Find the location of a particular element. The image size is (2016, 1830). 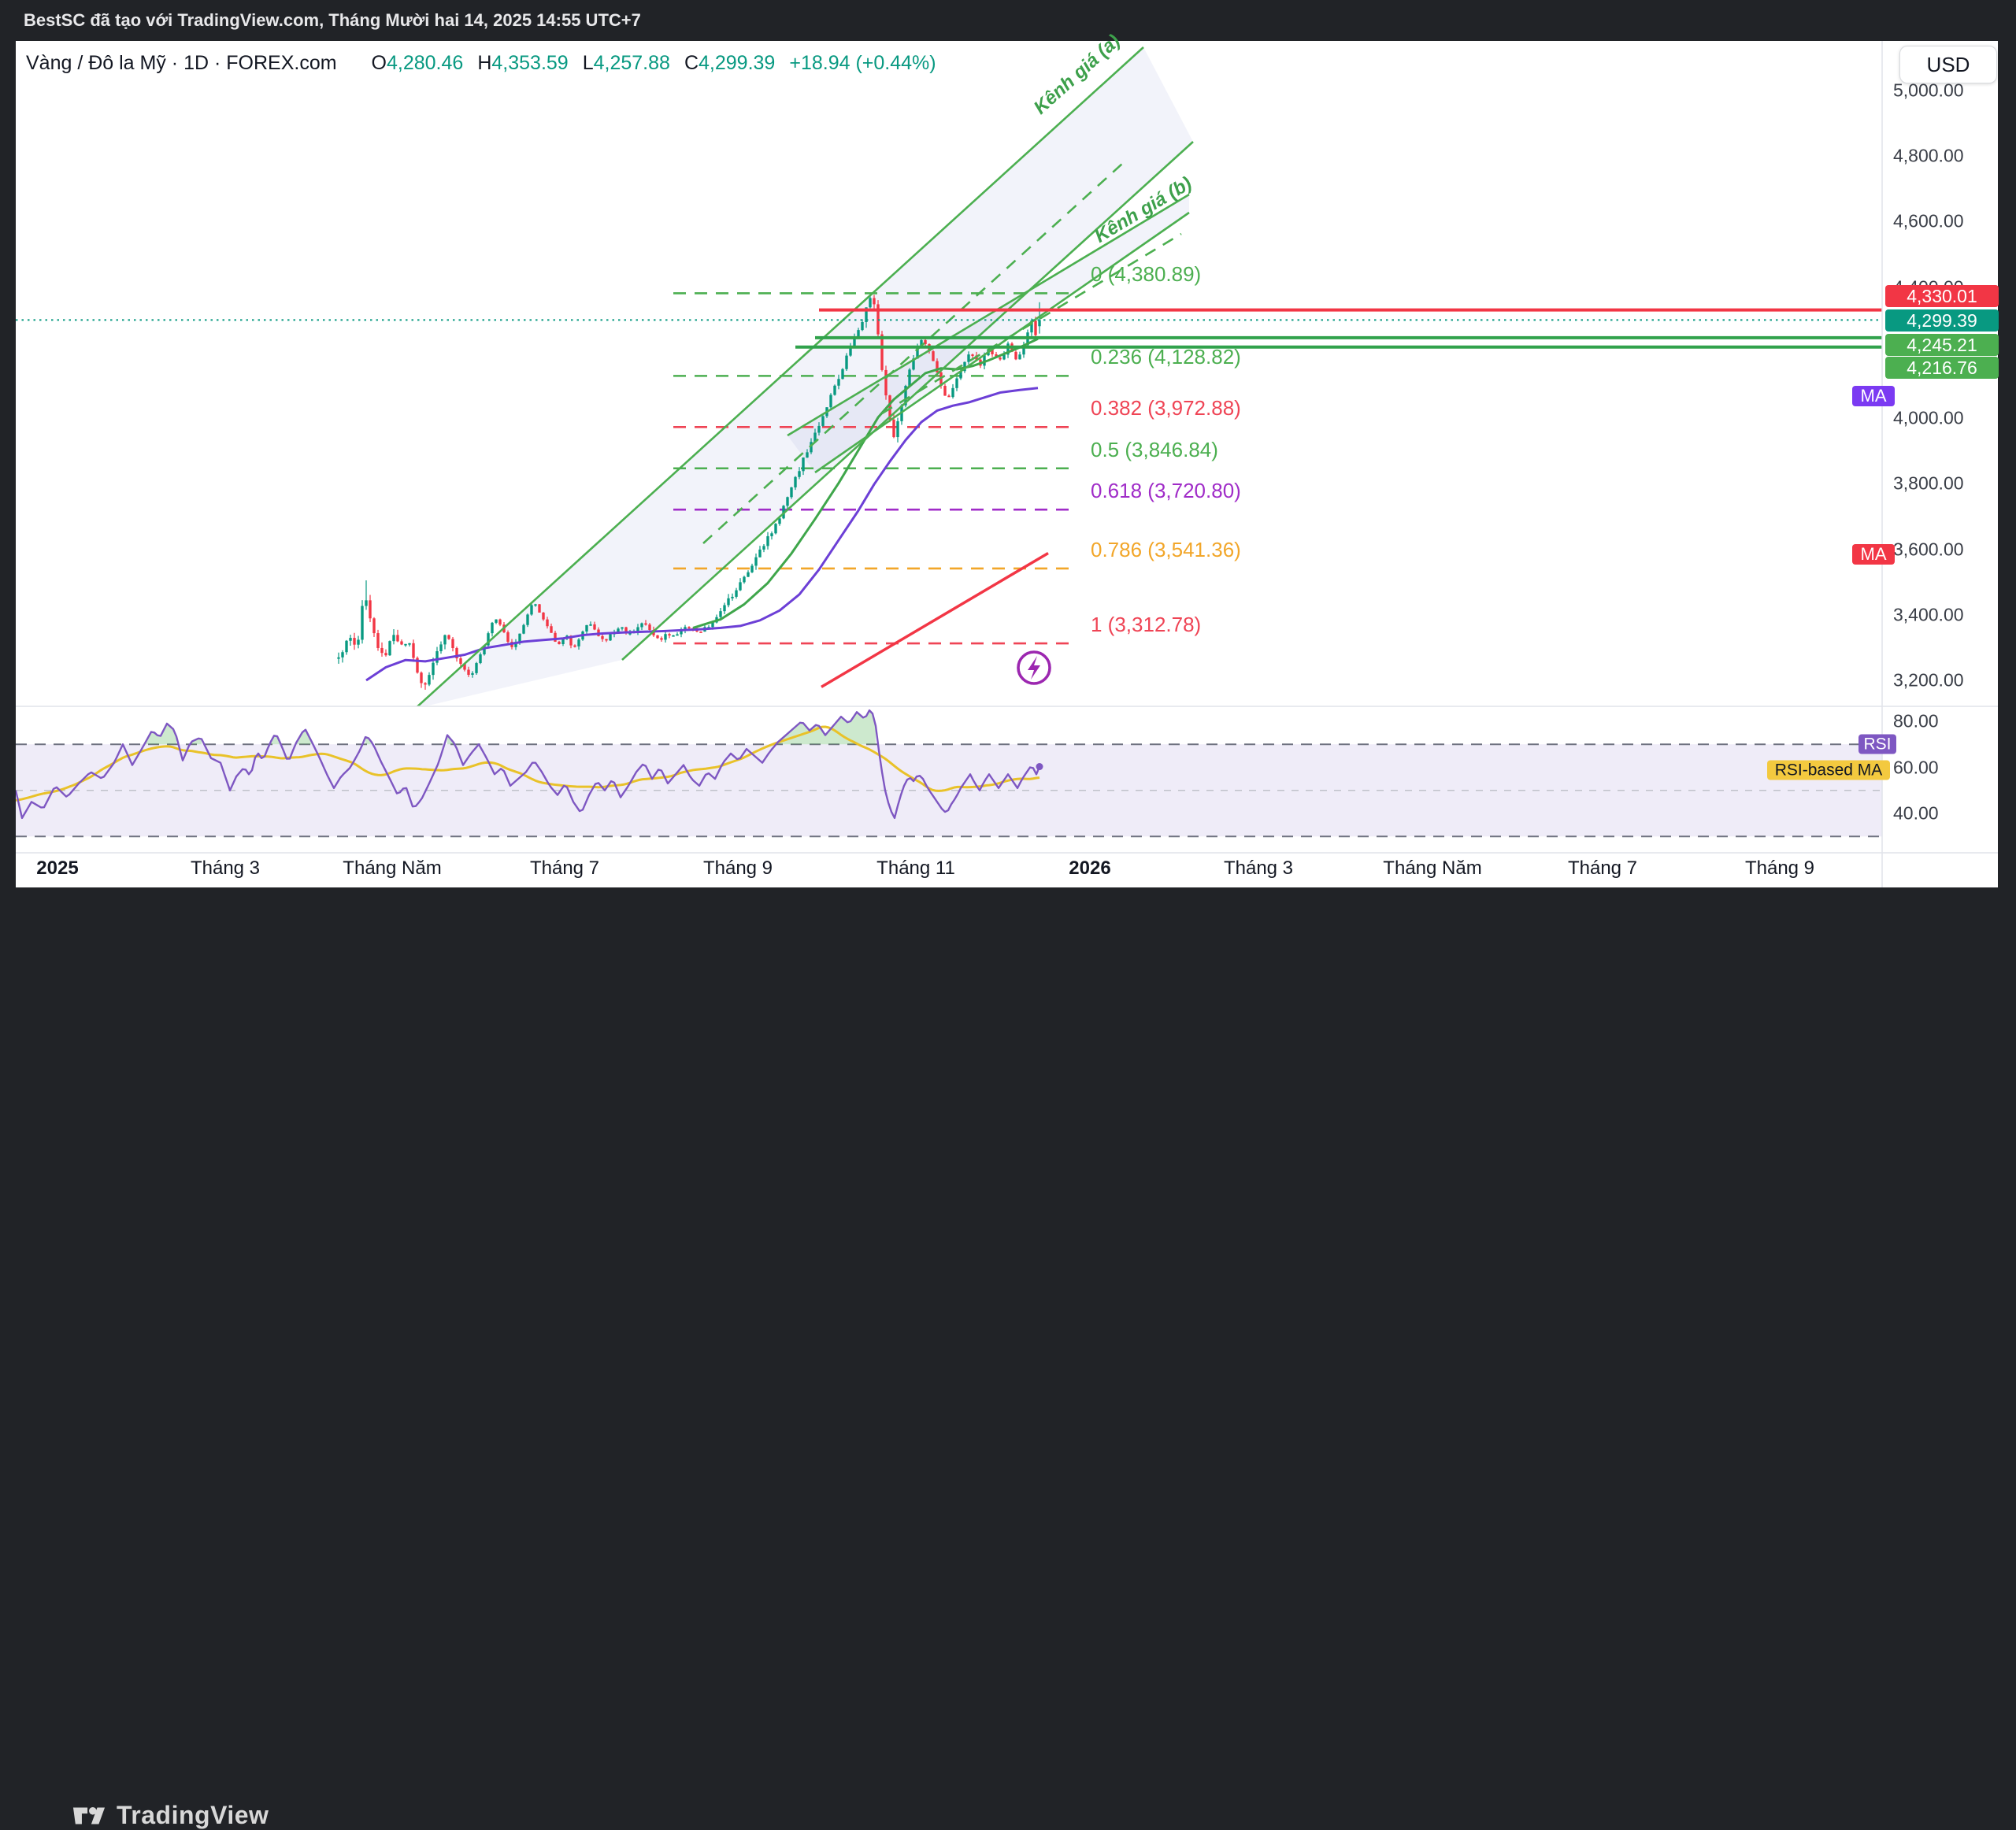

price-axis-tick: 4,800.00 is located at coordinates (1928, 155).